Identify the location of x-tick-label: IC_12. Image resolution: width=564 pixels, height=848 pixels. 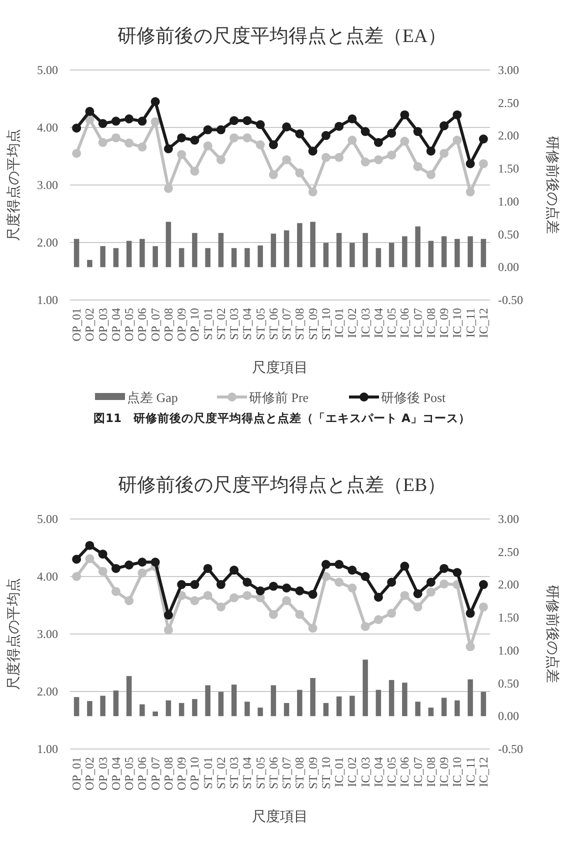
(483, 323).